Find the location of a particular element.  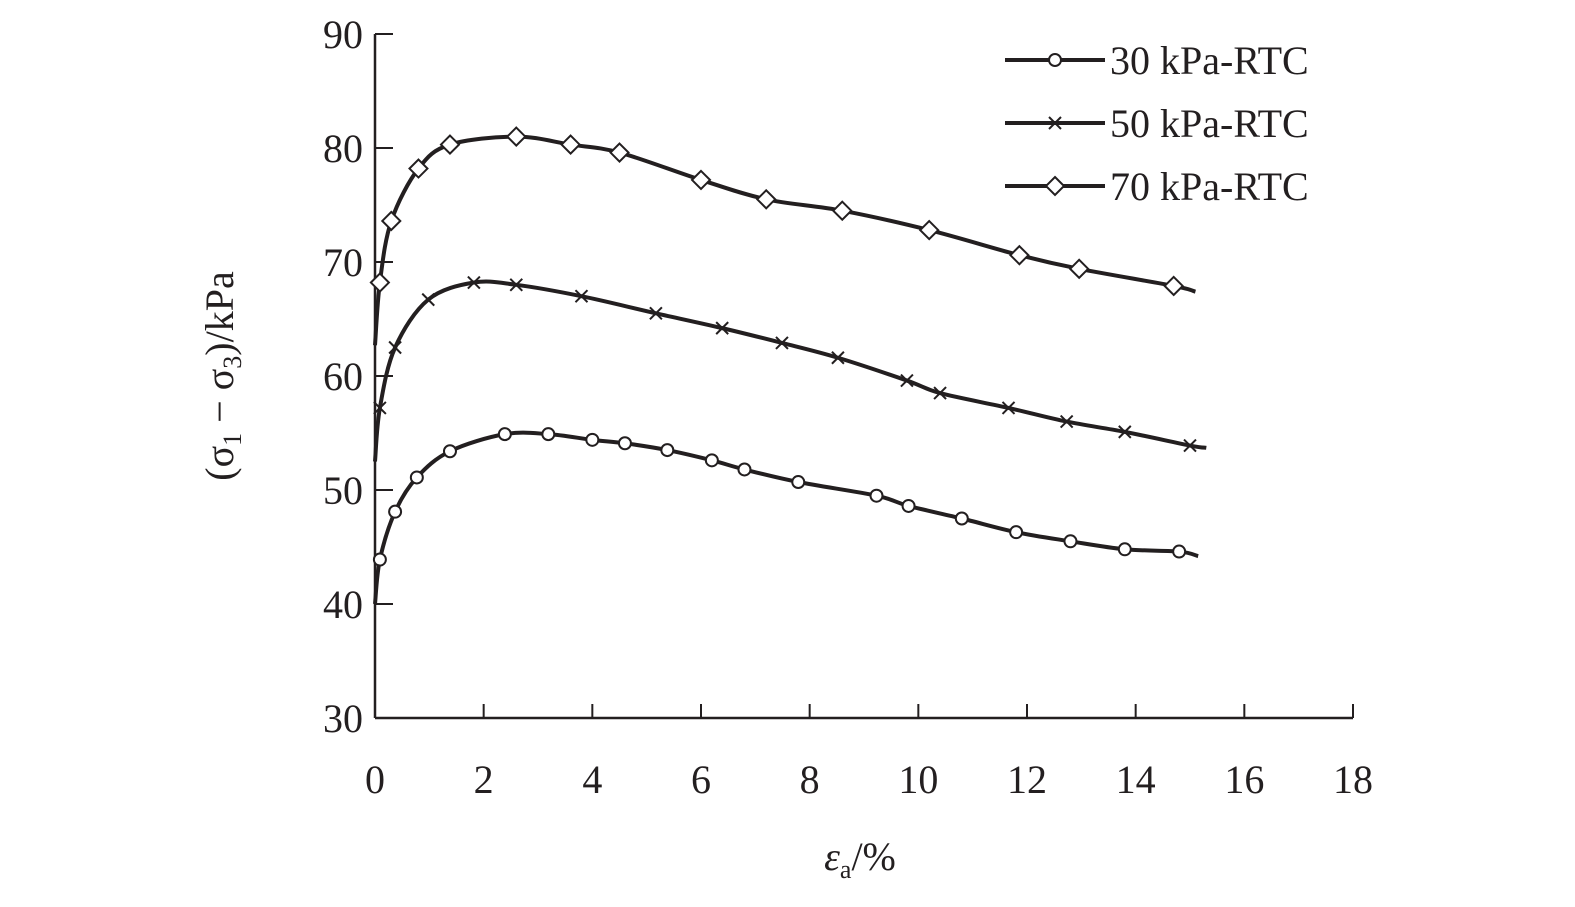

series-cross is located at coordinates (790, 368).